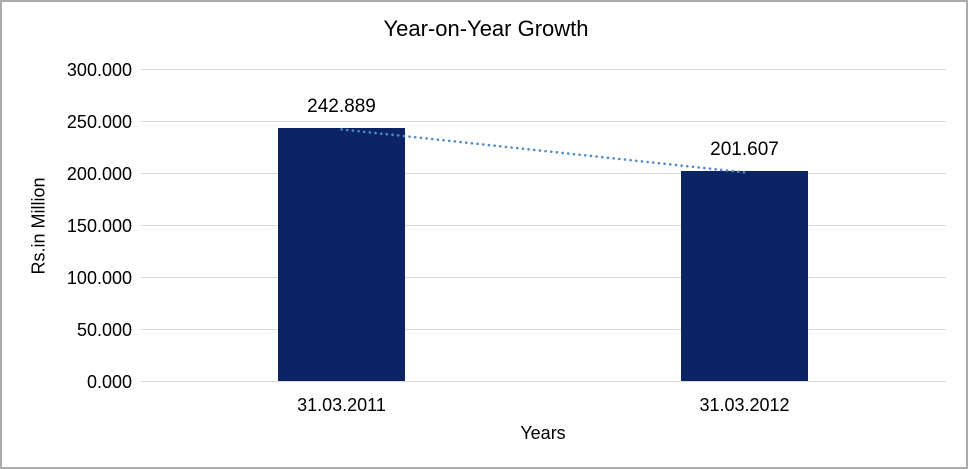 The image size is (968, 469). What do you see at coordinates (104, 330) in the screenshot?
I see `y-tick-label: 50.000` at bounding box center [104, 330].